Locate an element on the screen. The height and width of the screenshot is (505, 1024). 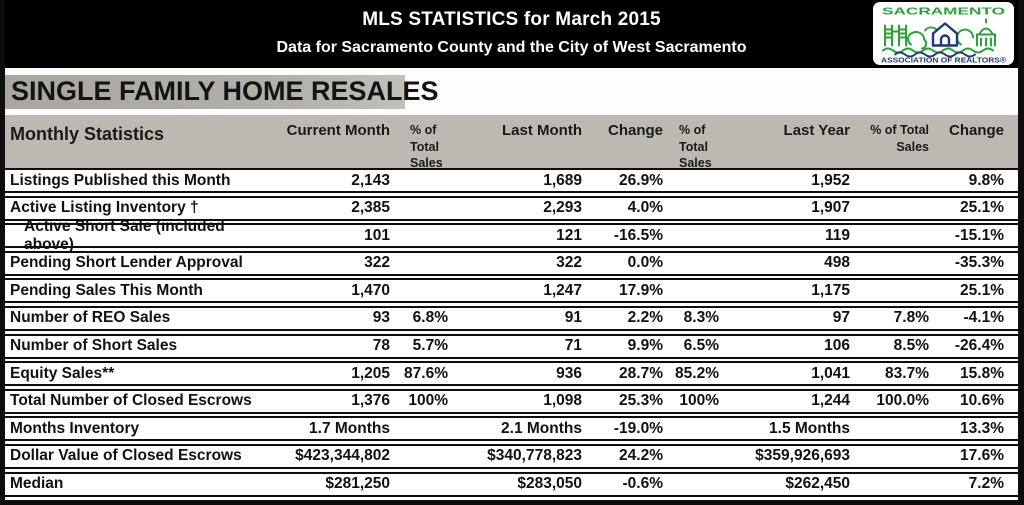
cell-lm: 2,293 is located at coordinates (562, 208).